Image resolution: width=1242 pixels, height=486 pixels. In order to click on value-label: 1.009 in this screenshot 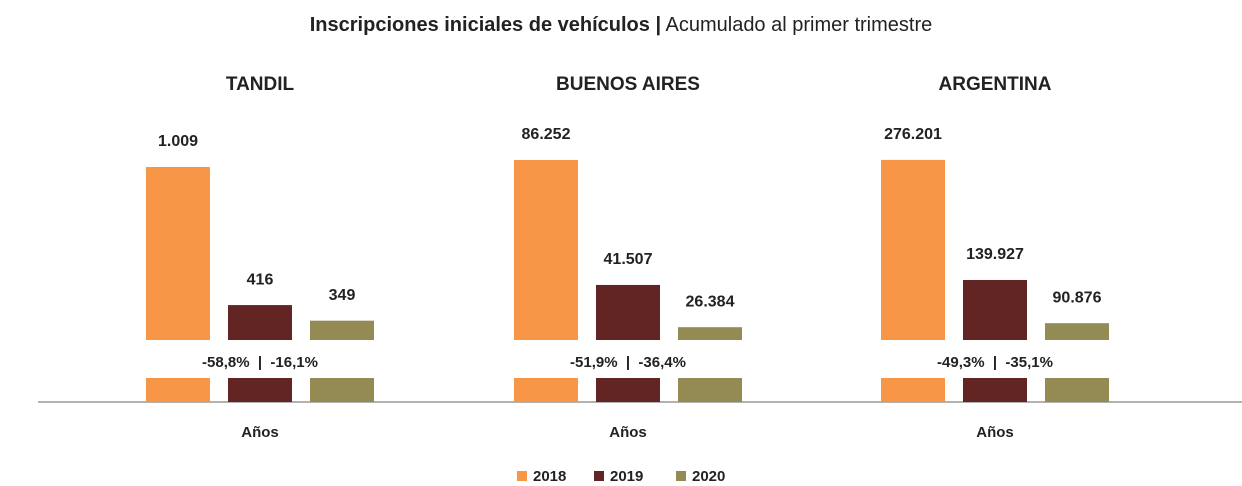, I will do `click(178, 141)`.